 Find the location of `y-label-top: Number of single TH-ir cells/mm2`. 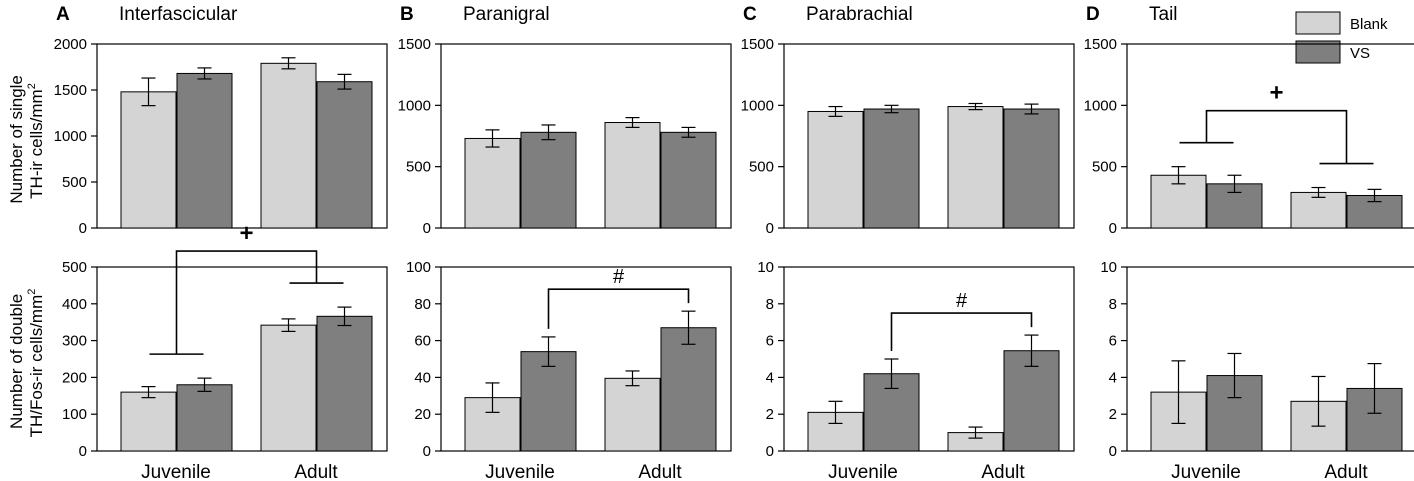

y-label-top: Number of single TH-ir cells/mm2 is located at coordinates (26, 136).